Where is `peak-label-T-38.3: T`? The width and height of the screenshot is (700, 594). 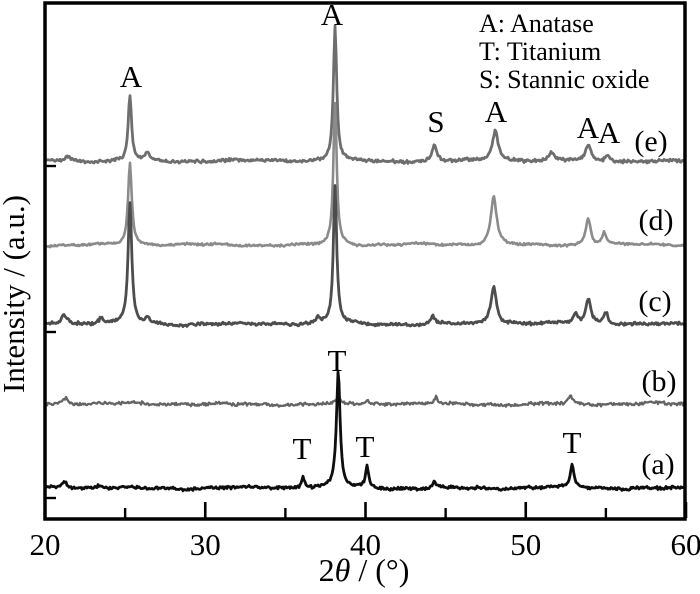
peak-label-T-38.3: T is located at coordinates (337, 360).